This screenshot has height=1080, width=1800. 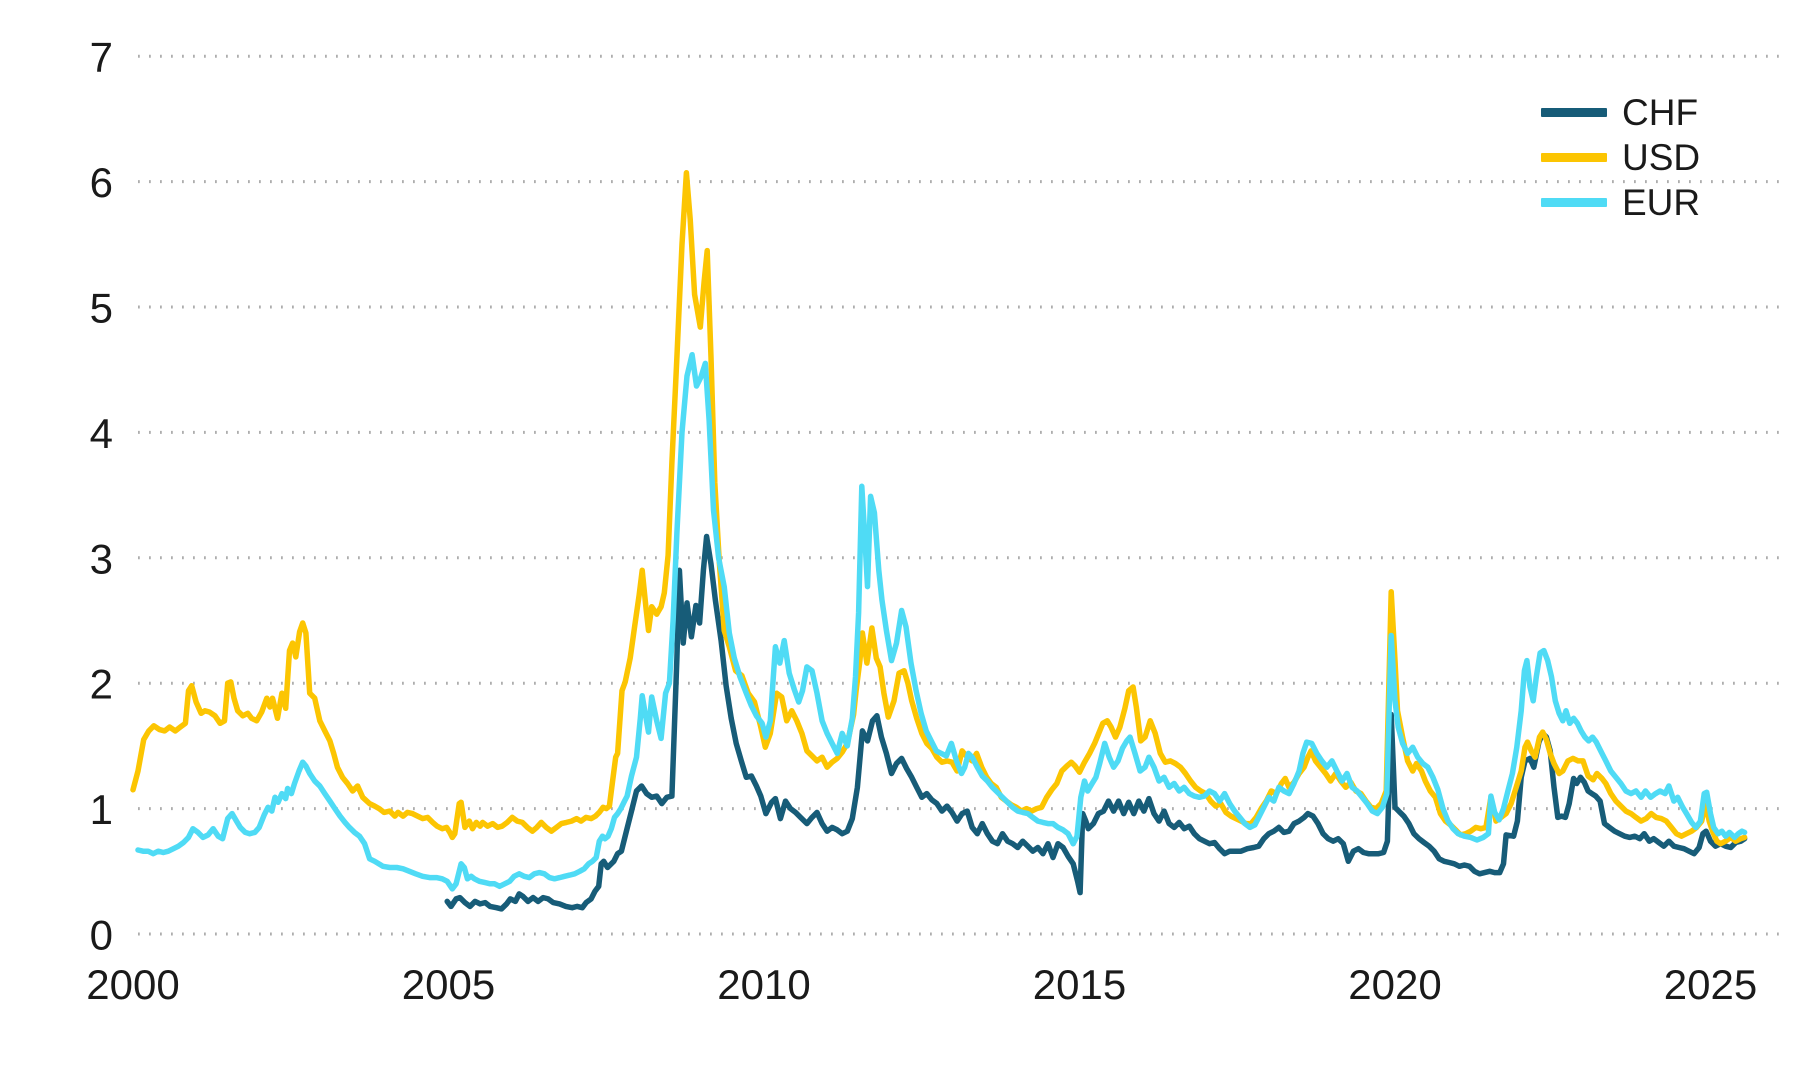 What do you see at coordinates (1574, 157) in the screenshot?
I see `legend-swatch-usd-icon` at bounding box center [1574, 157].